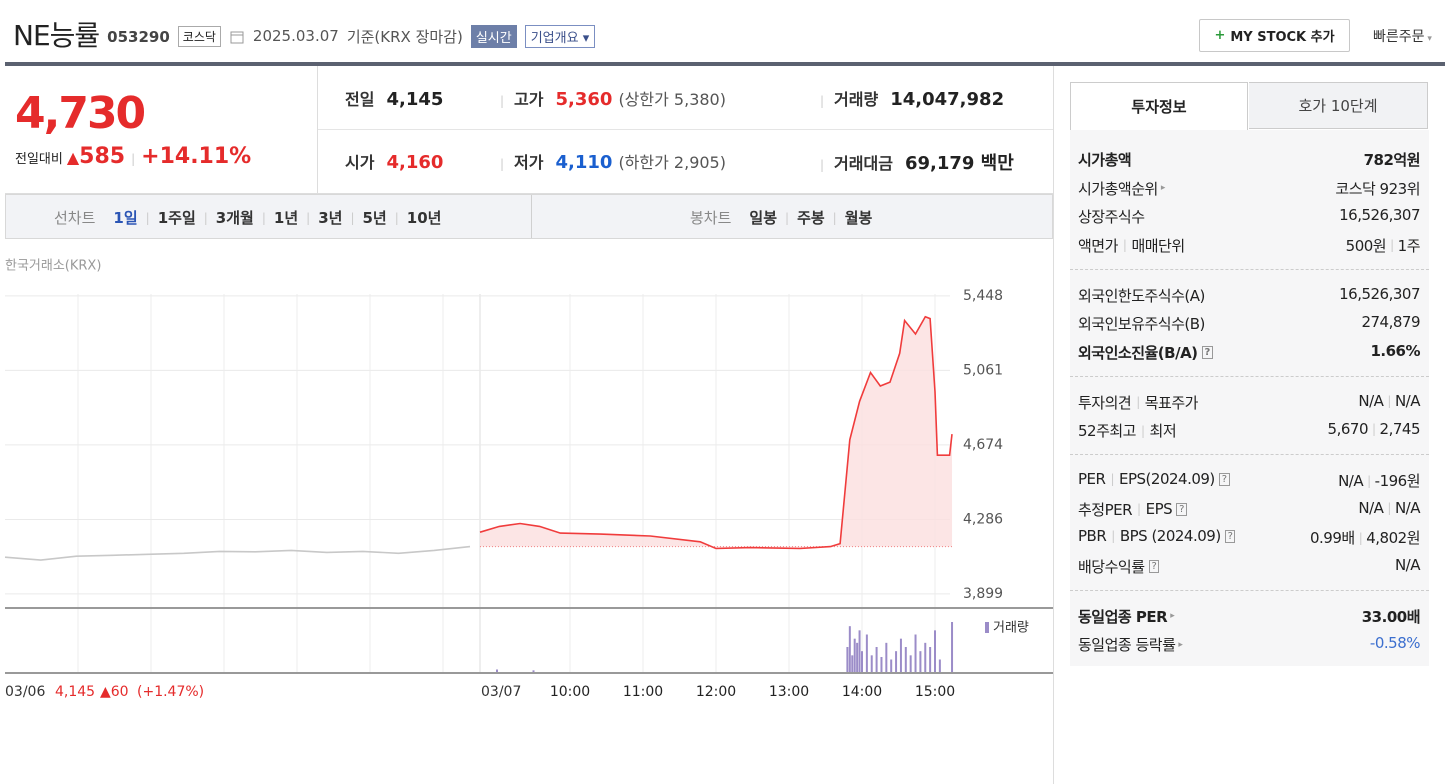  What do you see at coordinates (584, 99) in the screenshot?
I see `summary-value: 5,360` at bounding box center [584, 99].